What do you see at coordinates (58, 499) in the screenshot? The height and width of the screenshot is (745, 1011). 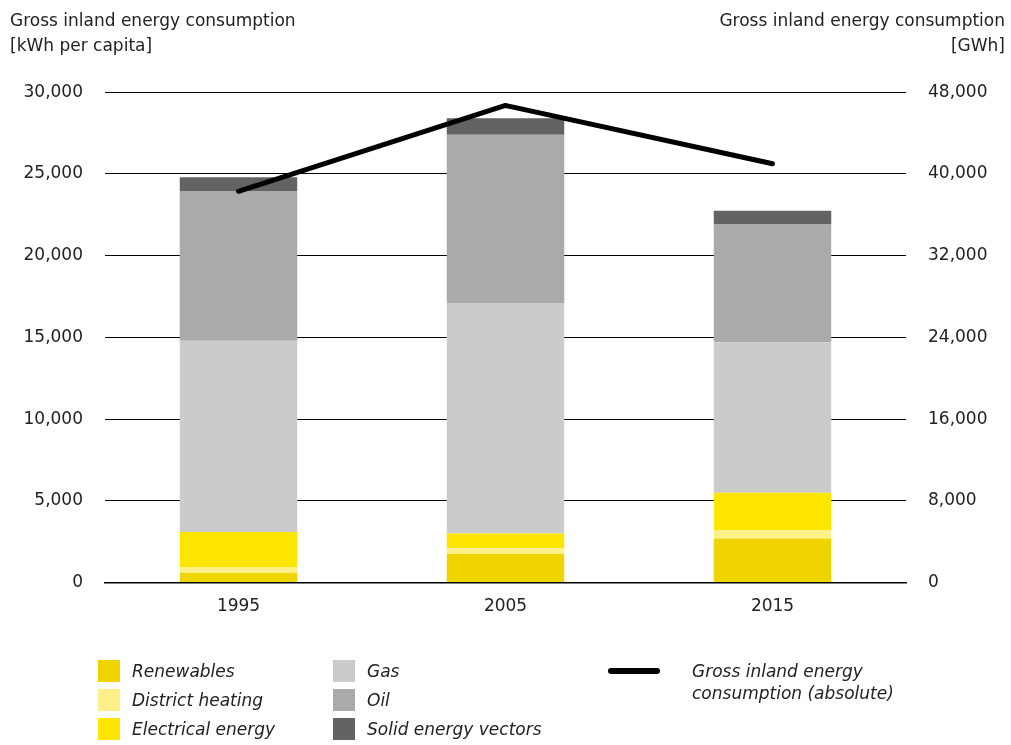 I see `y-tick-label: 5,000` at bounding box center [58, 499].